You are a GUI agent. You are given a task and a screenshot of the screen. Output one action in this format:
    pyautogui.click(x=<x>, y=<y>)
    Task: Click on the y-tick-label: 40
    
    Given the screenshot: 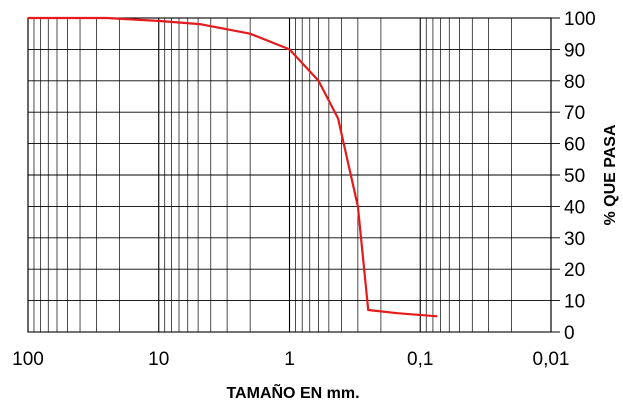 What is the action you would take?
    pyautogui.click(x=574, y=207)
    